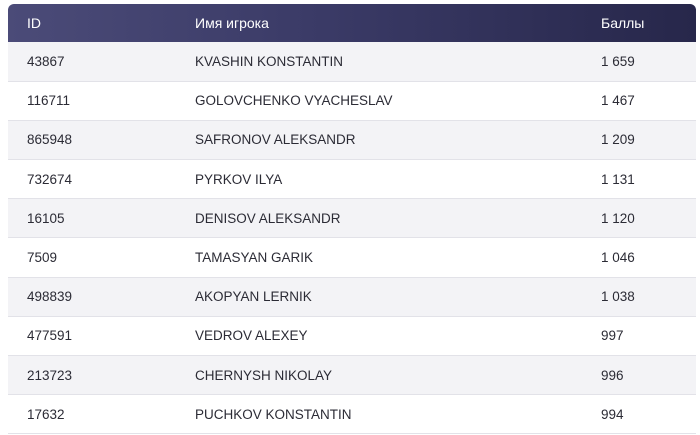 The image size is (700, 435). What do you see at coordinates (618, 101) in the screenshot?
I see `cell-score: 1 467` at bounding box center [618, 101].